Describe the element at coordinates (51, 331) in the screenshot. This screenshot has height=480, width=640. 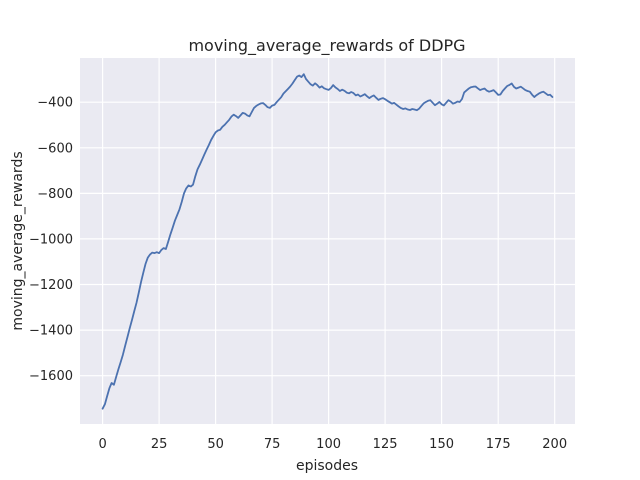
I see `y-tick-label: −1400` at that location.